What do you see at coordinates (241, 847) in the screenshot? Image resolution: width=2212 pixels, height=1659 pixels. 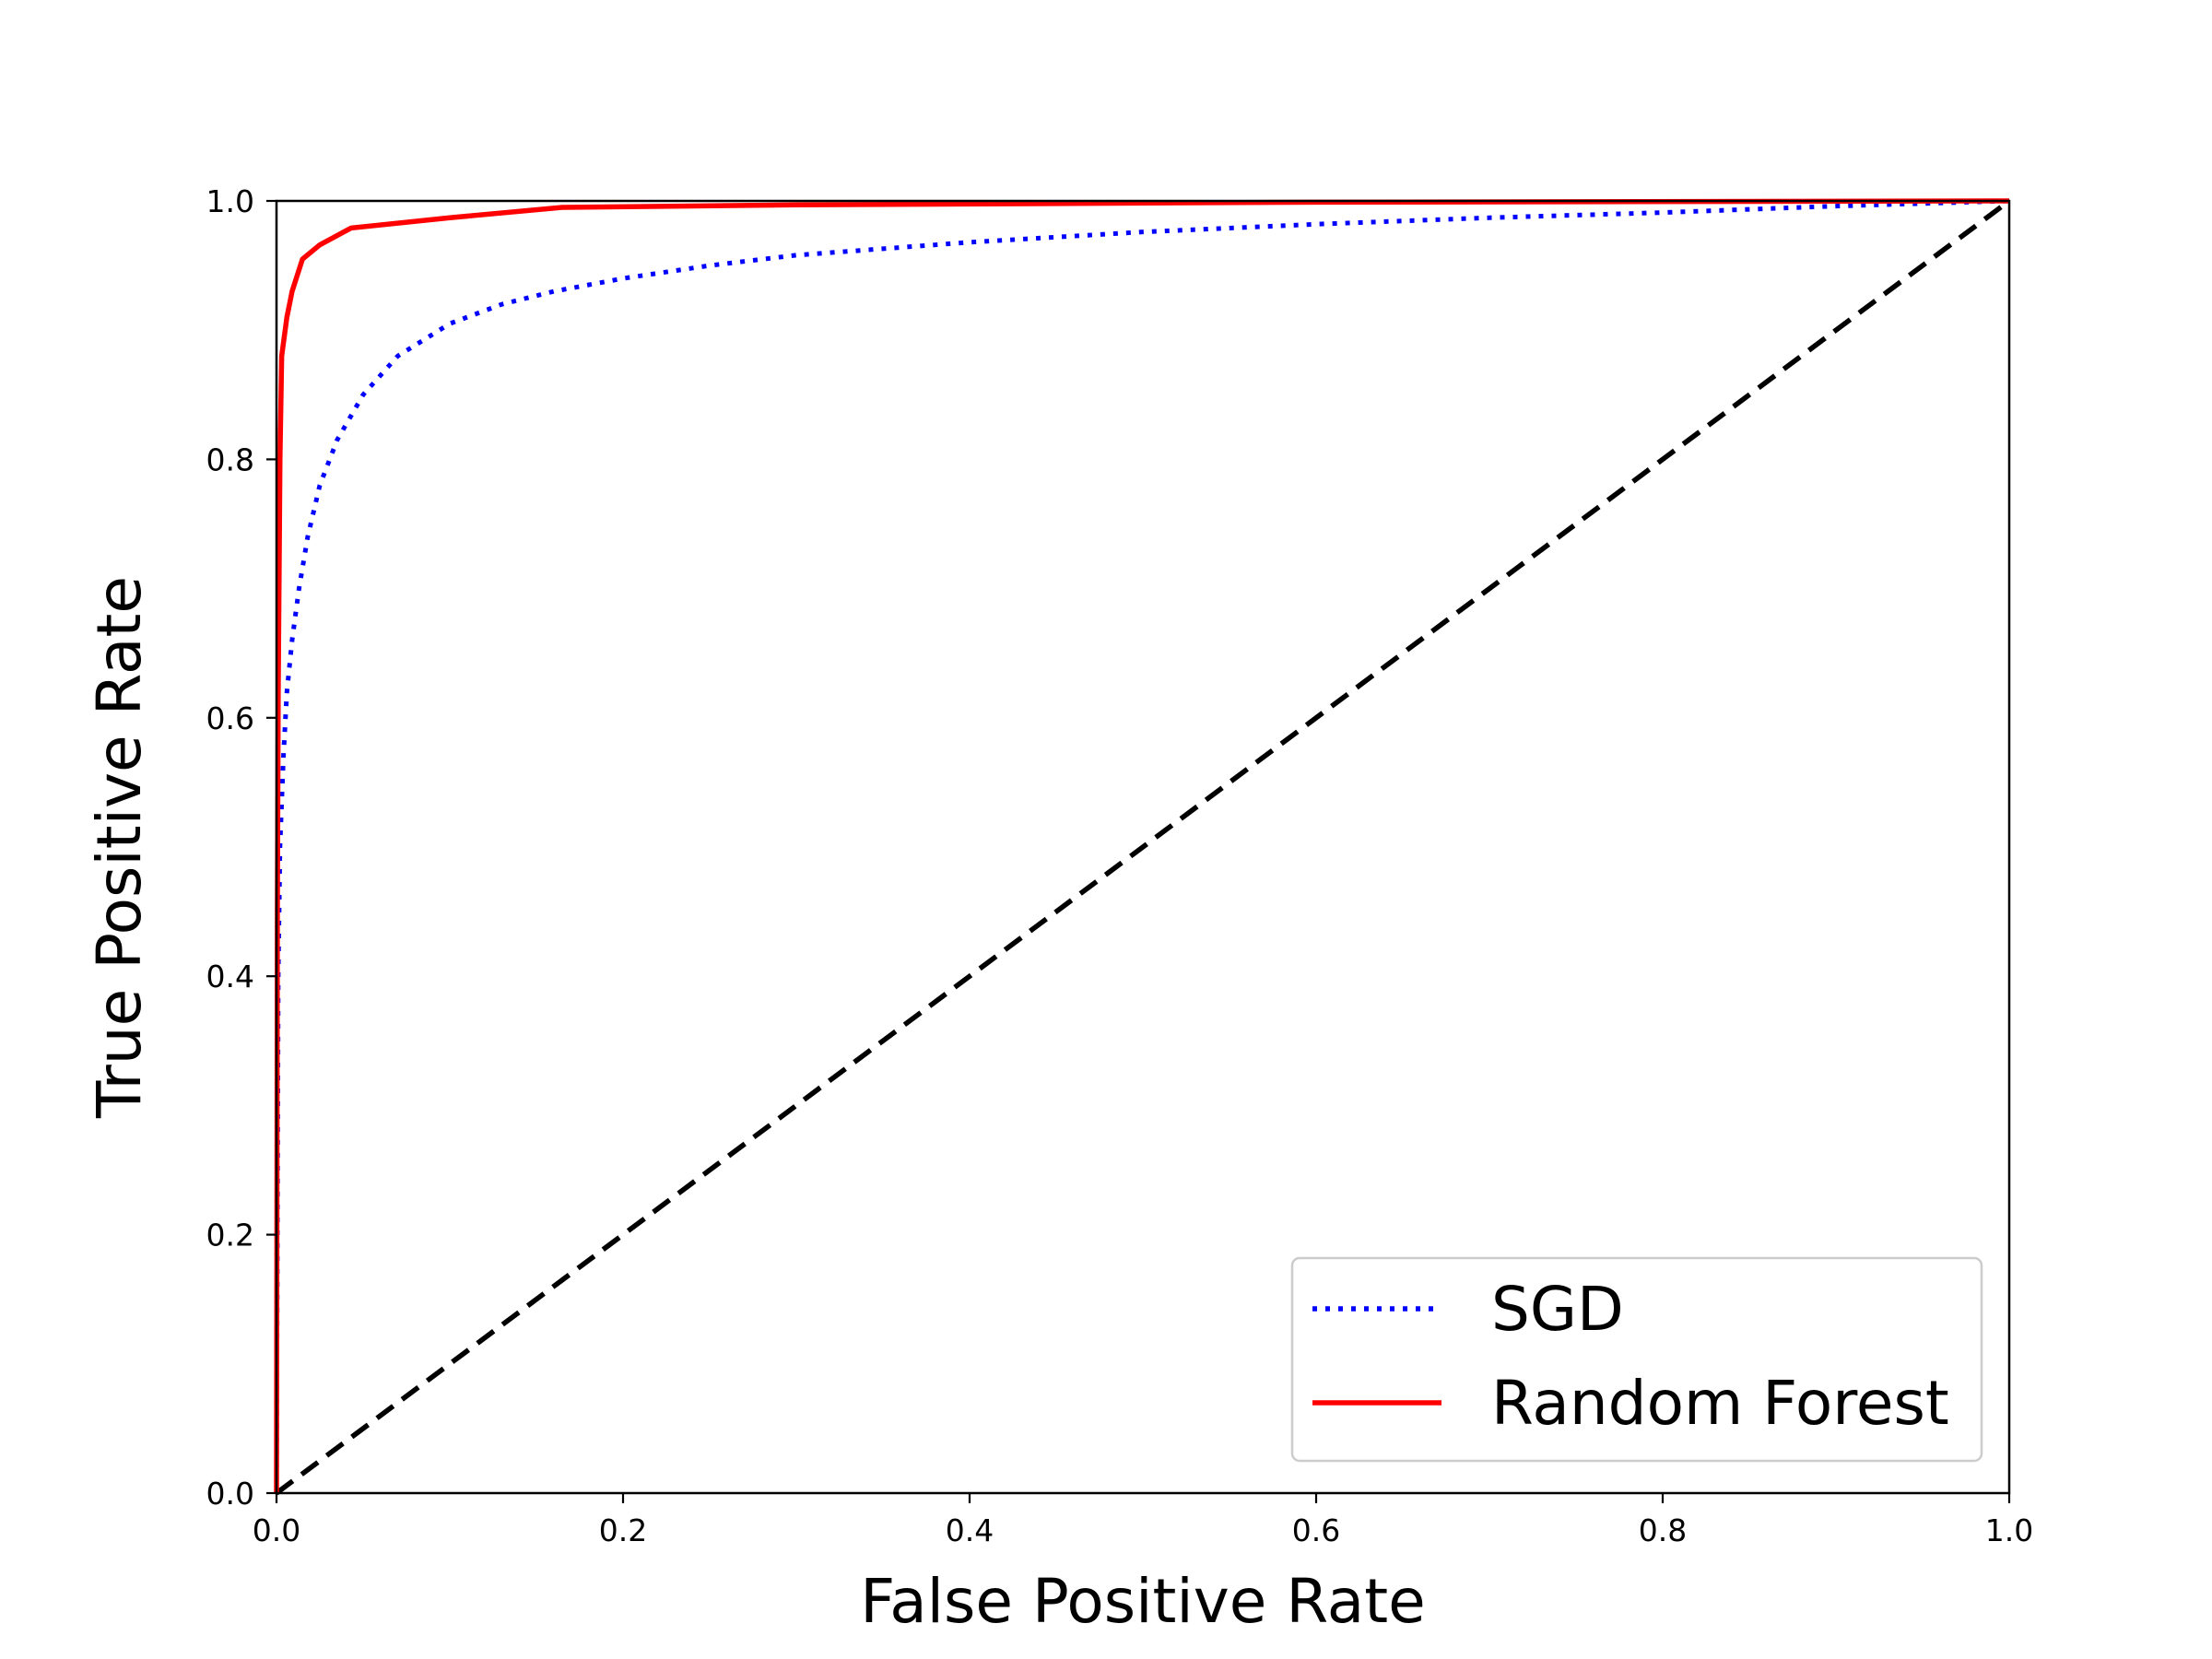 I see `y-axis-ticks: 0.0 0.2 0.4 0.6 0.8 1.0` at bounding box center [241, 847].